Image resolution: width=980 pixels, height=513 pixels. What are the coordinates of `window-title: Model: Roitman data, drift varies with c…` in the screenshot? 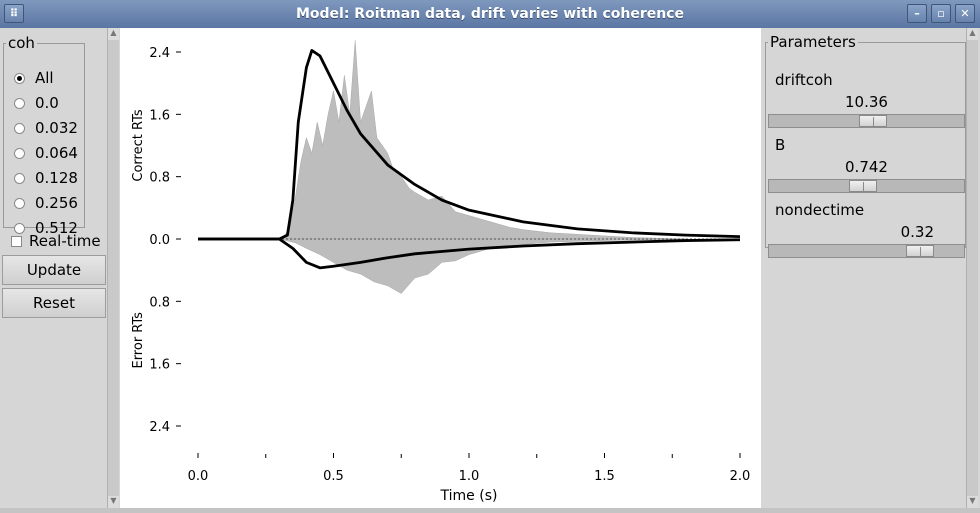 It's located at (490, 14).